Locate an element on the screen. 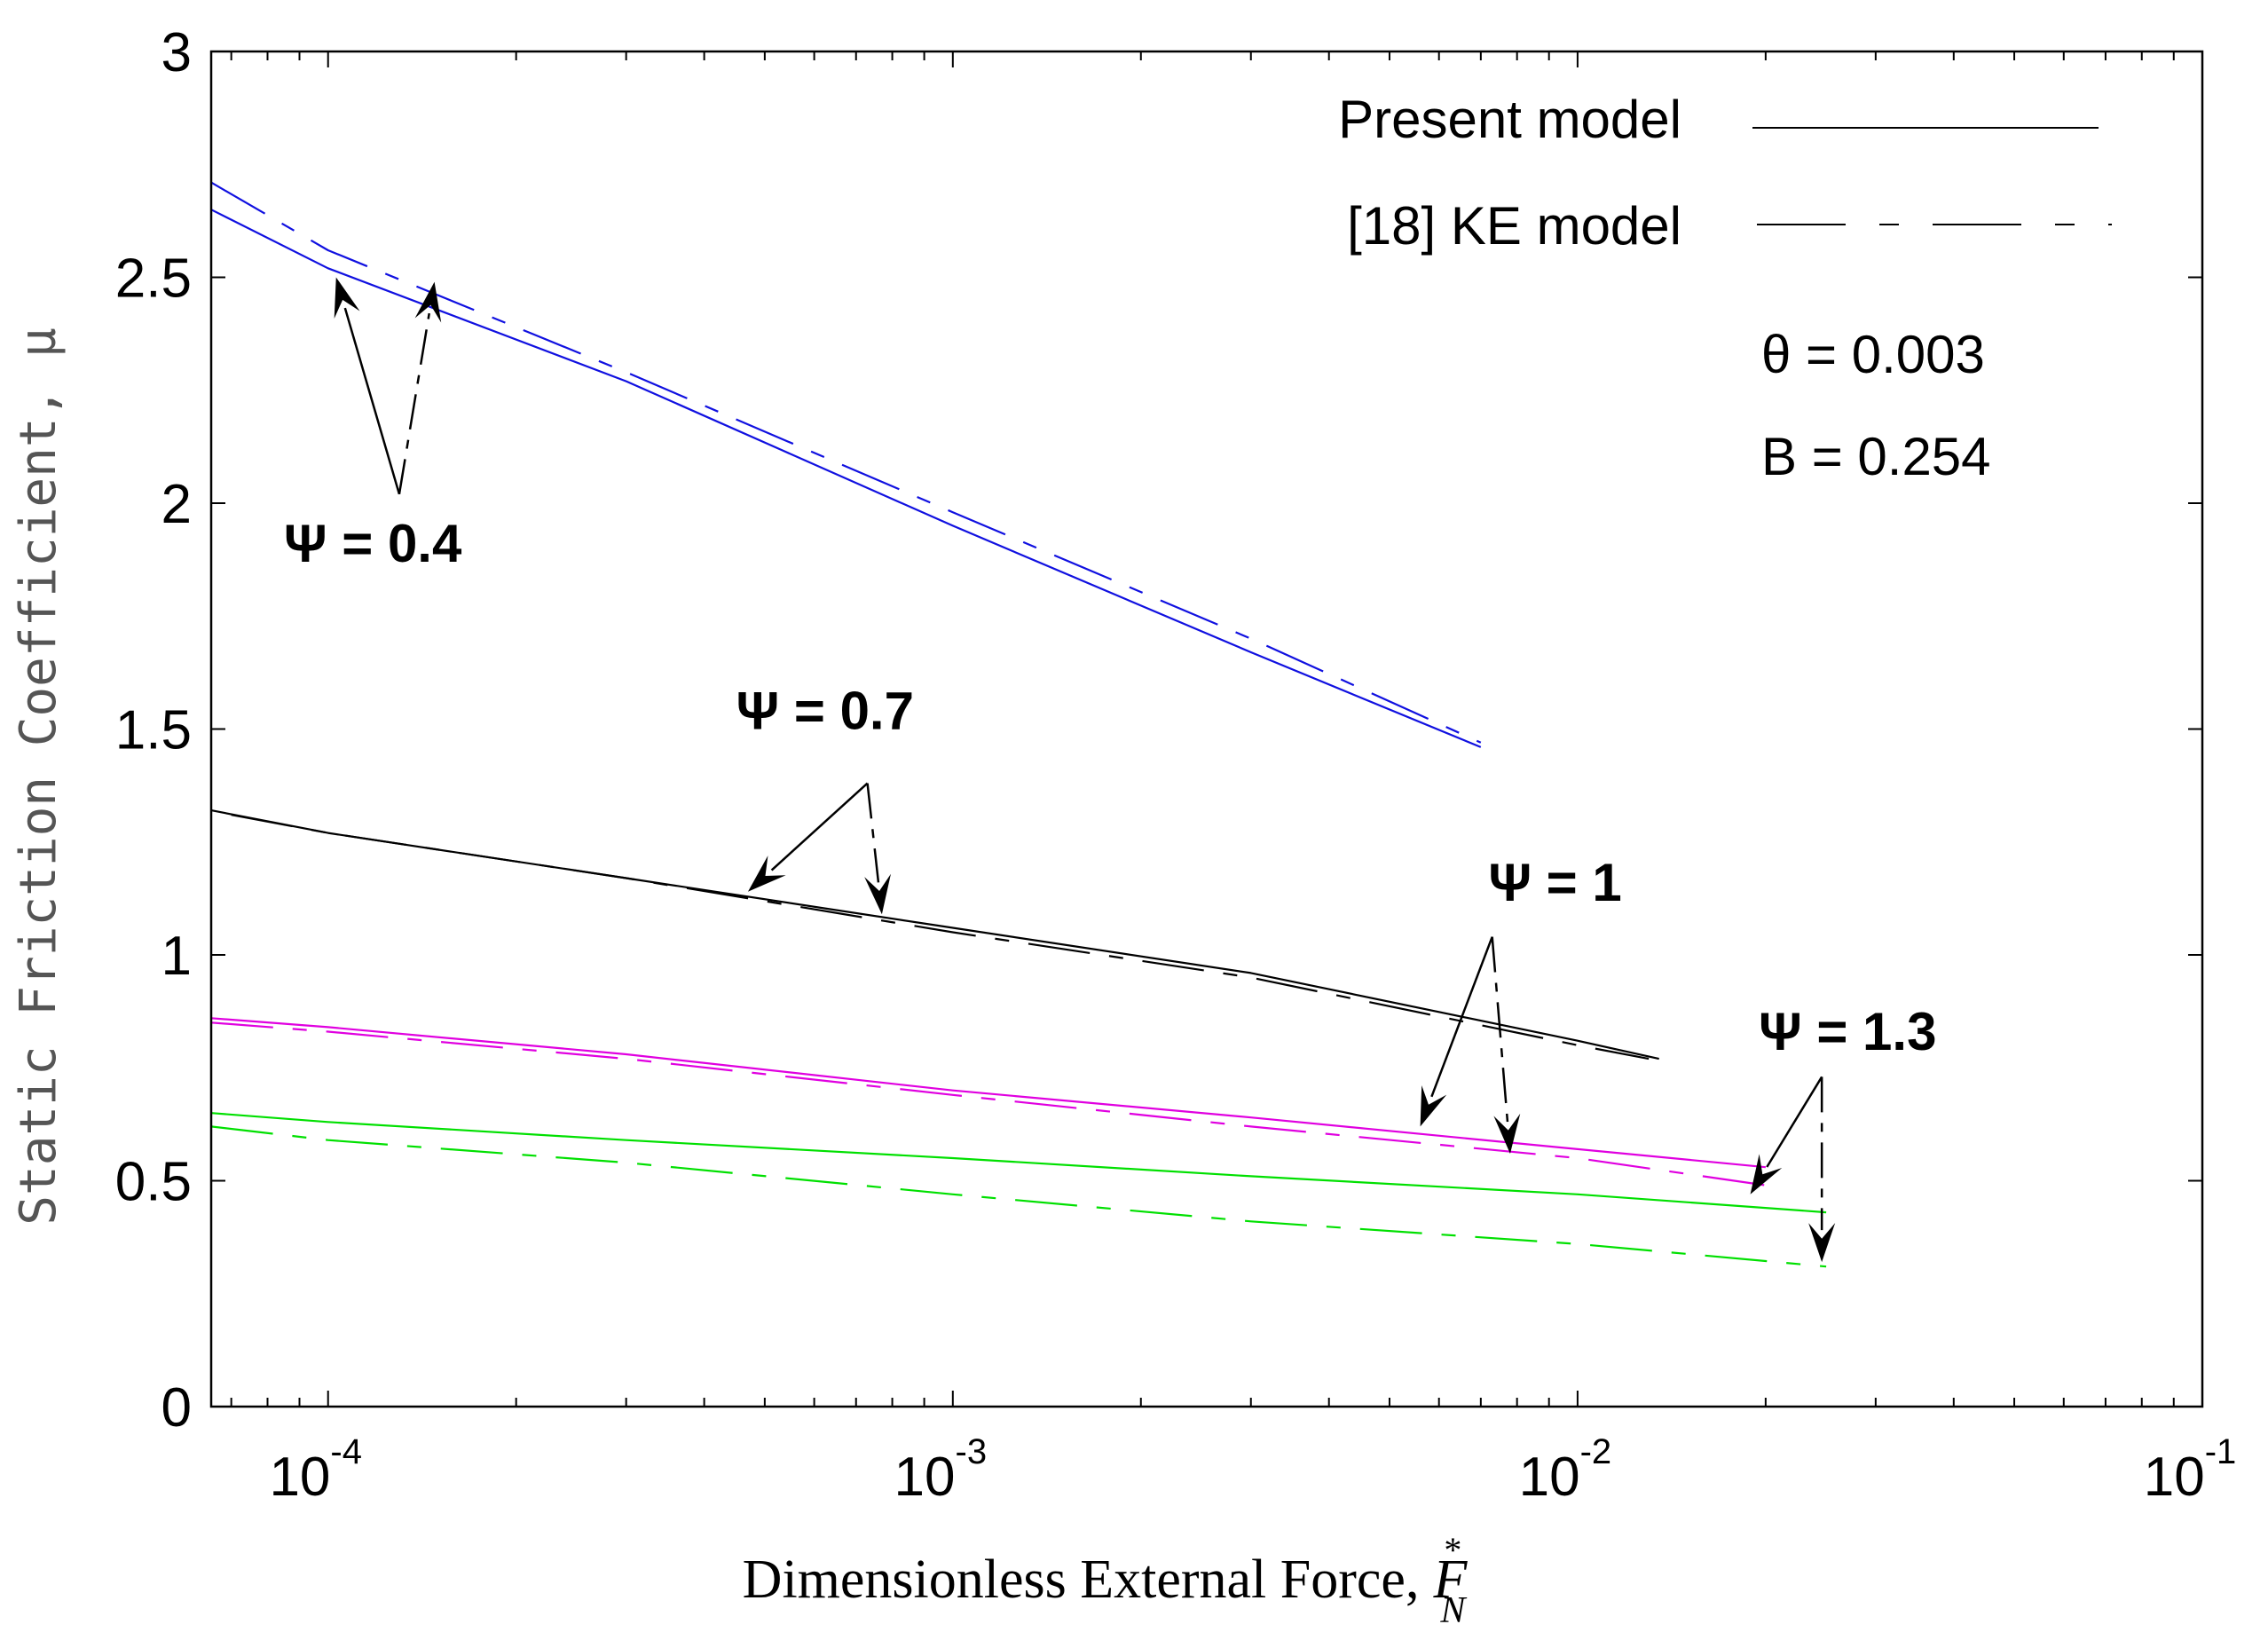 The height and width of the screenshot is (1640, 2268). annotation-arrow-2-0-head is located at coordinates (1433, 1105).